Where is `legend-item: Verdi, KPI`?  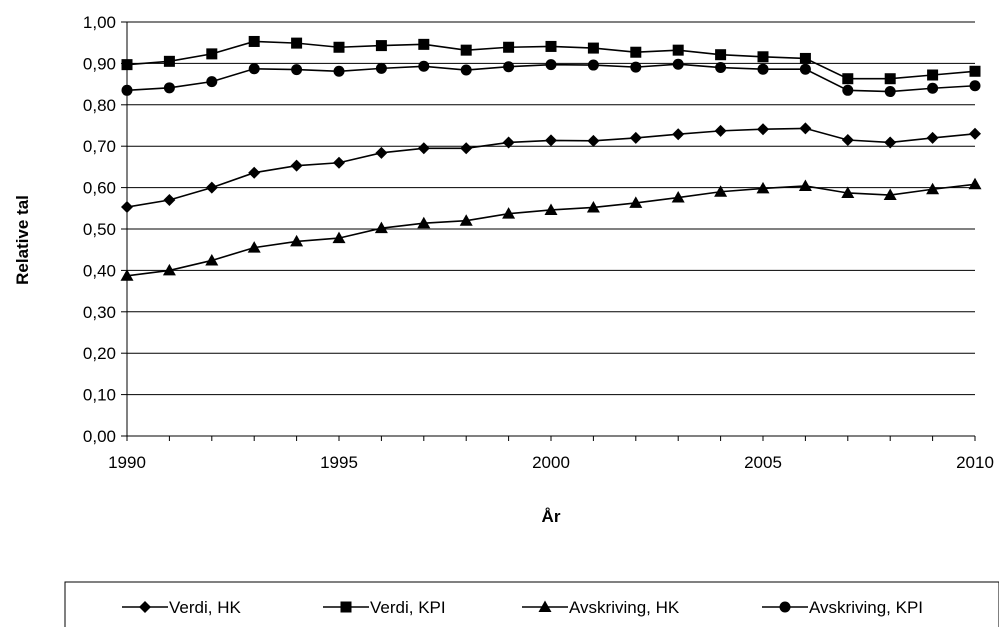
legend-item: Verdi, KPI is located at coordinates (384, 607).